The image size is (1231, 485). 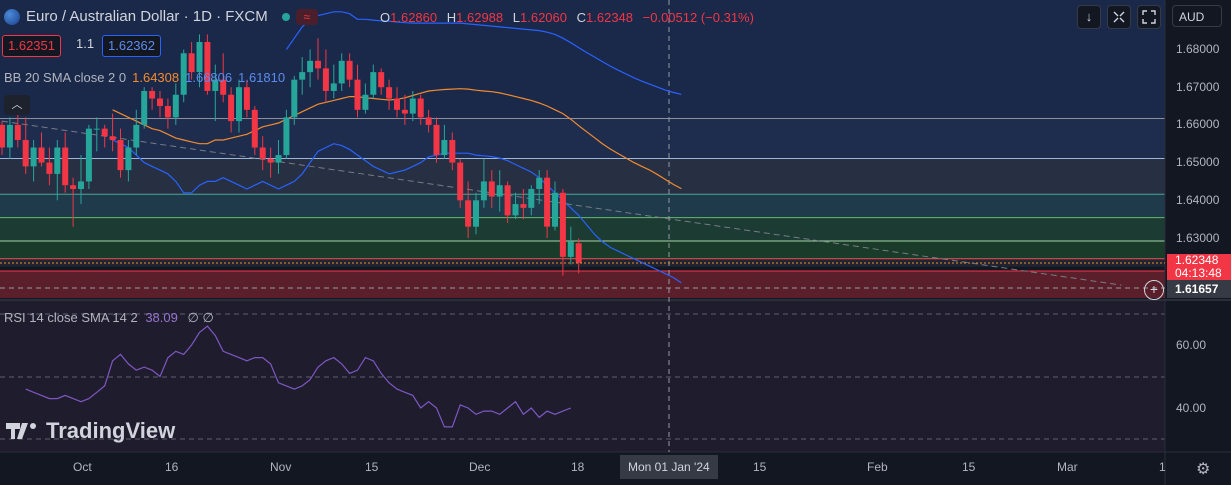 I want to click on close-label: C, so click(x=581, y=17).